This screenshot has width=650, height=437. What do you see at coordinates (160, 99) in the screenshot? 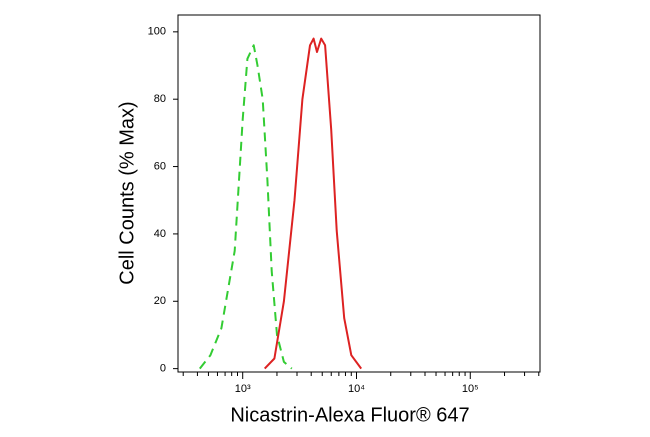
I see `y-tick-label: 80` at bounding box center [160, 99].